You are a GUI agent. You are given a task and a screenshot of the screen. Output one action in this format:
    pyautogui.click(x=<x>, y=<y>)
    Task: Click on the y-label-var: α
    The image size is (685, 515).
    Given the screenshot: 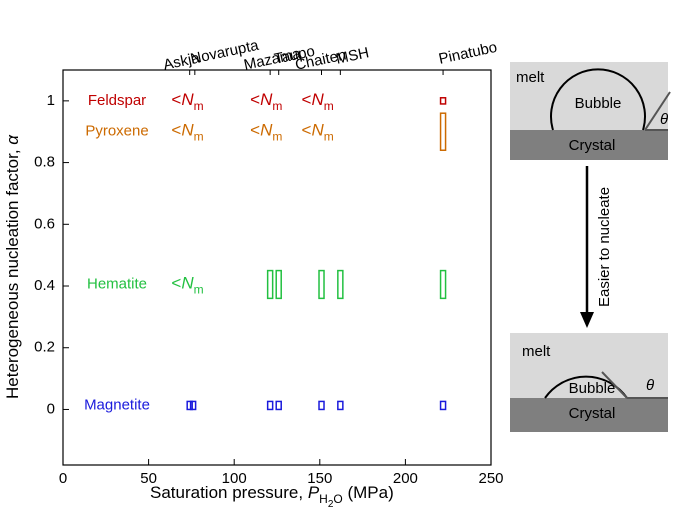 What is the action you would take?
    pyautogui.click(x=12, y=139)
    